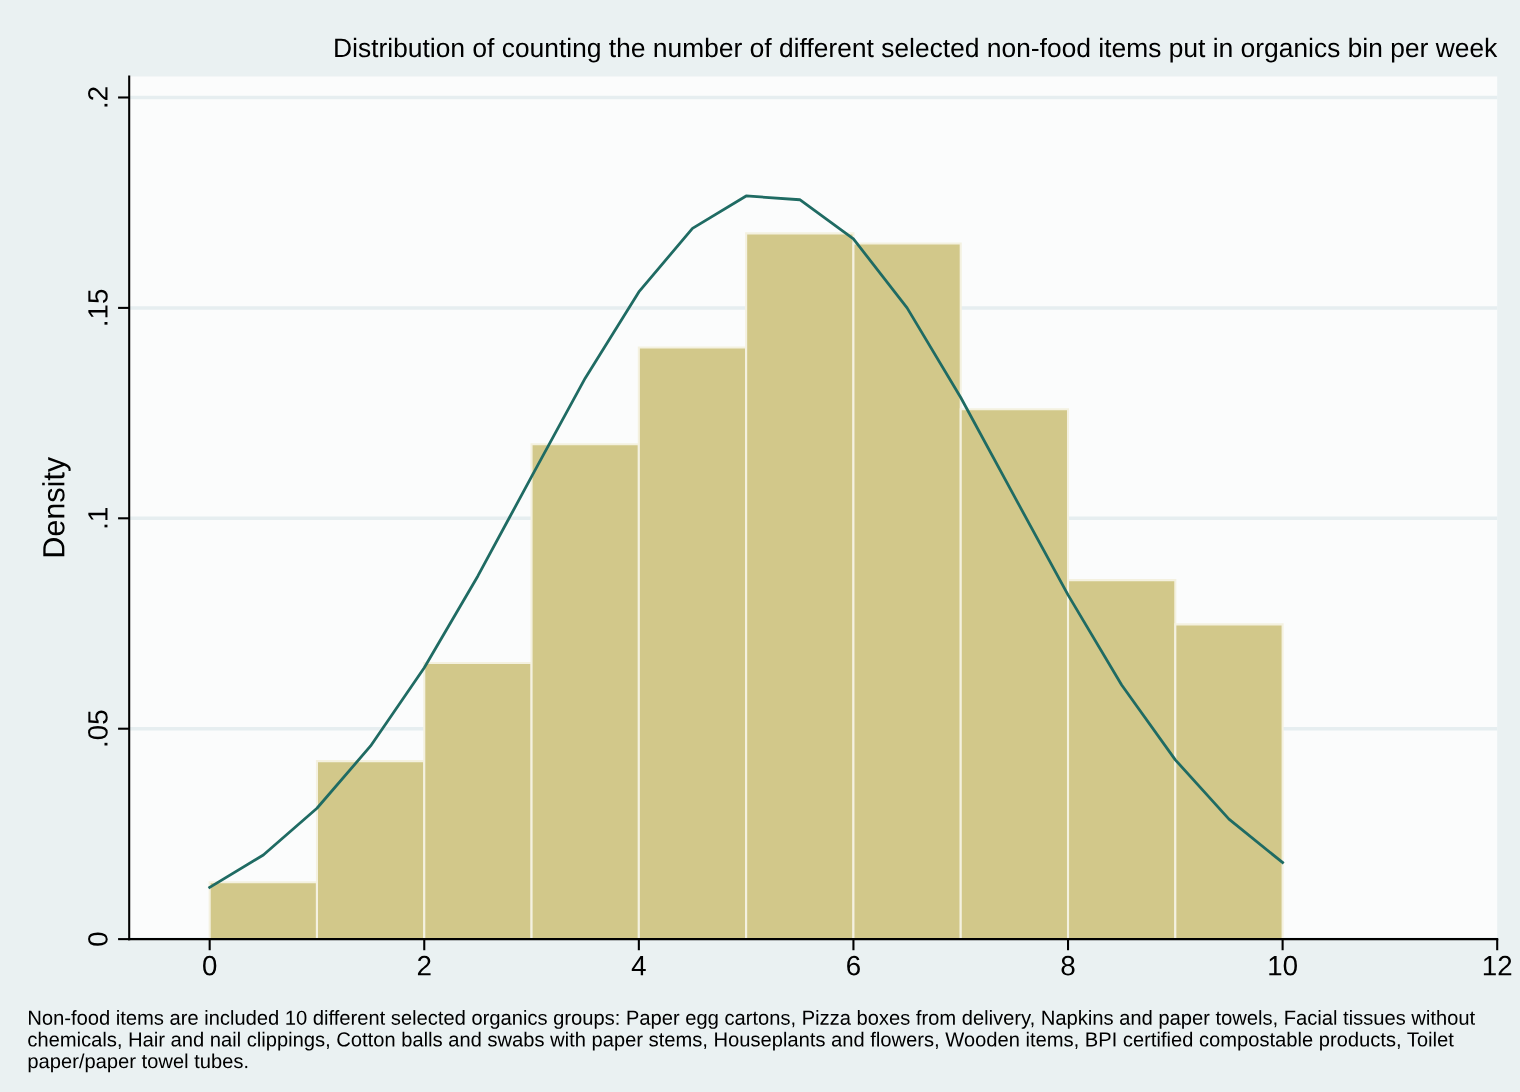 This screenshot has width=1520, height=1092. I want to click on x-tick-label: 6, so click(853, 965).